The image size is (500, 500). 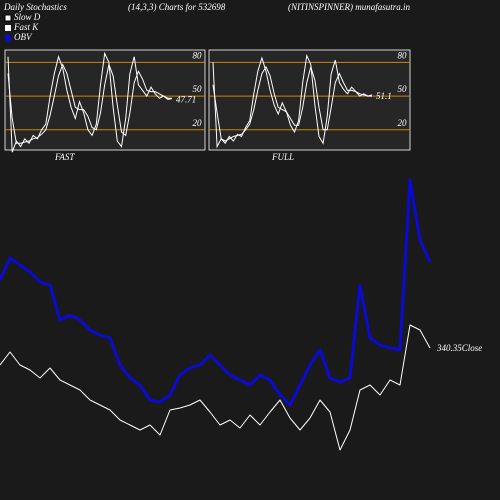 I want to click on close-value: 340.35, so click(x=449, y=348).